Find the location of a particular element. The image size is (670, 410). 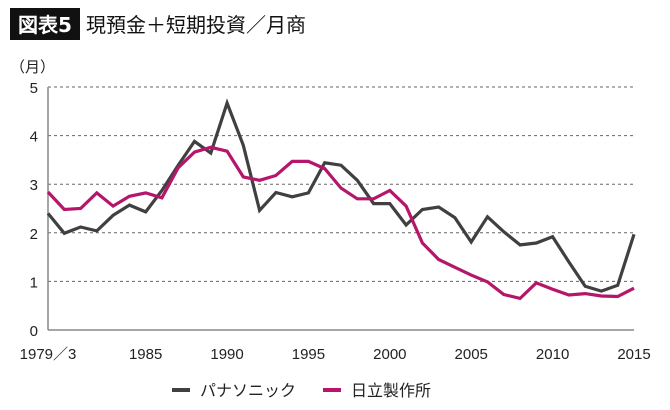

figure-badge-box is located at coordinates (45, 24).